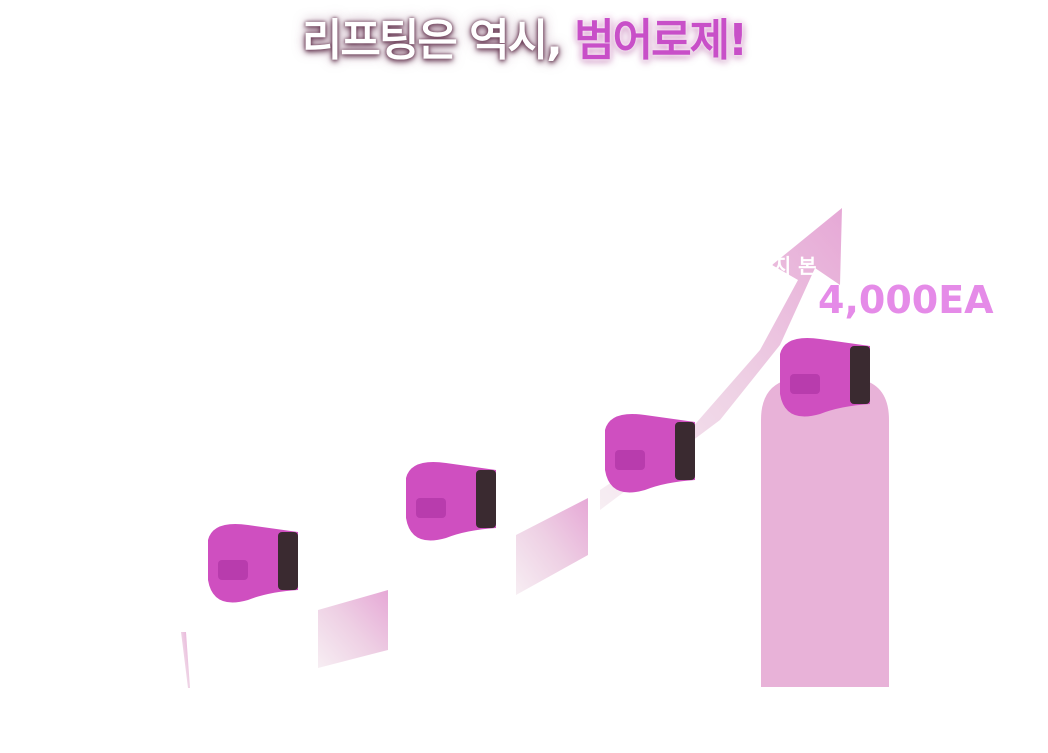 Image resolution: width=1048 pixels, height=753 pixels. Describe the element at coordinates (708, 383) in the screenshot. I see `faded-label: 00EA` at that location.